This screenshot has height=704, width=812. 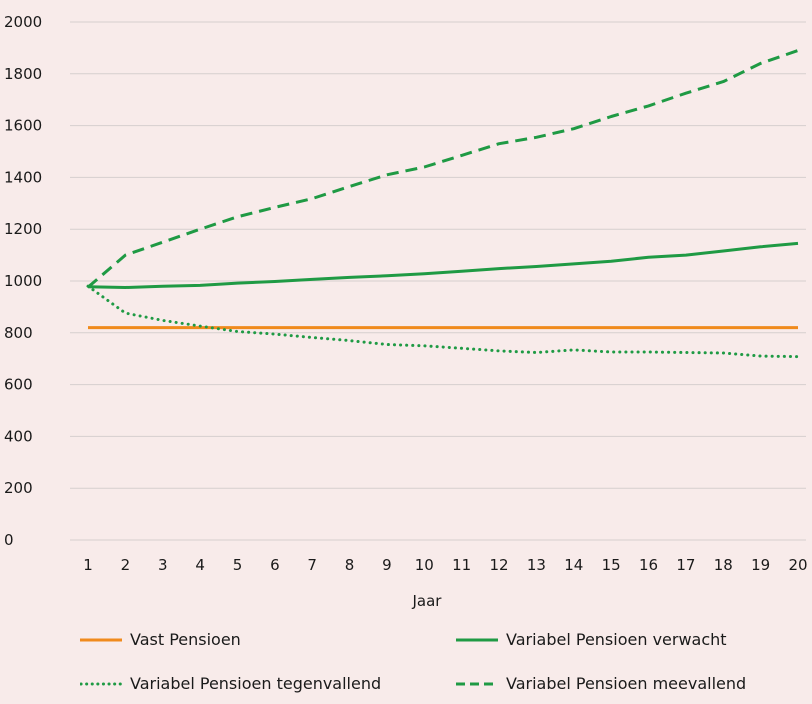 I want to click on x-tick-label: 4, so click(x=200, y=565).